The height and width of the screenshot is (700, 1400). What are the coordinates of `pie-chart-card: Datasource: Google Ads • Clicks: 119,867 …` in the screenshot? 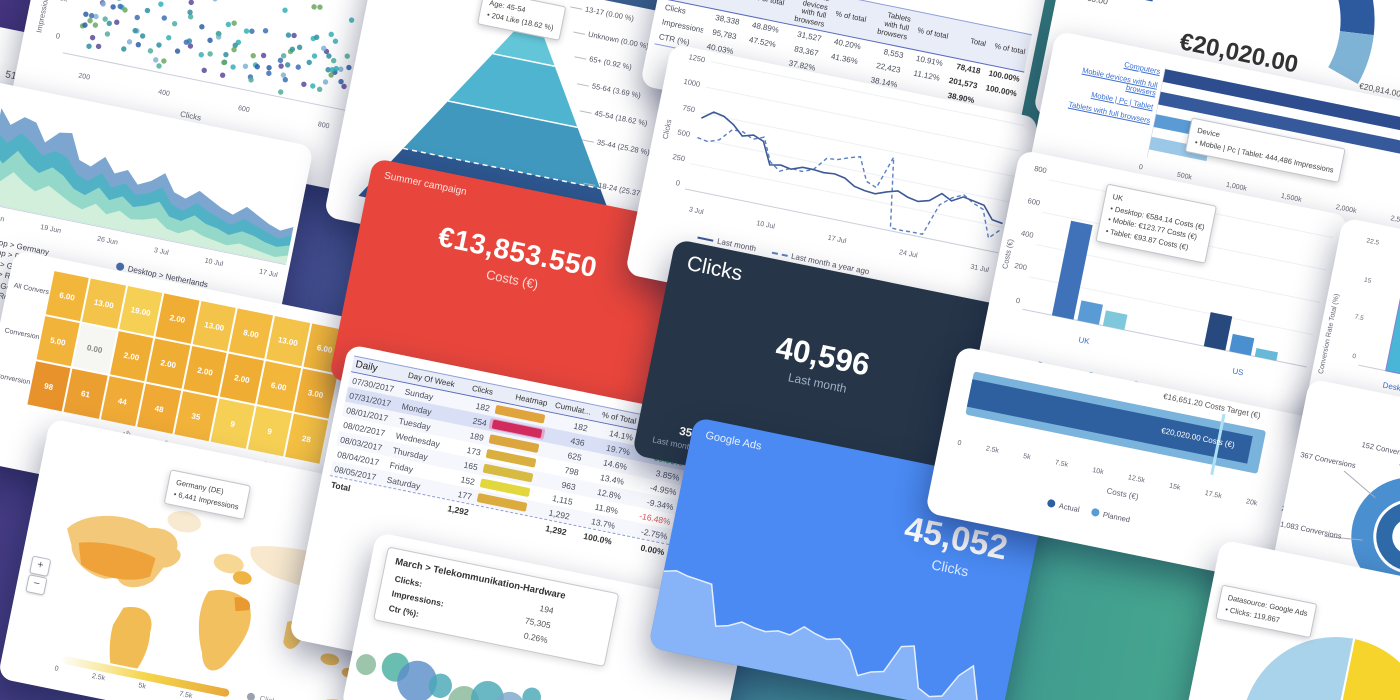 It's located at (1287, 619).